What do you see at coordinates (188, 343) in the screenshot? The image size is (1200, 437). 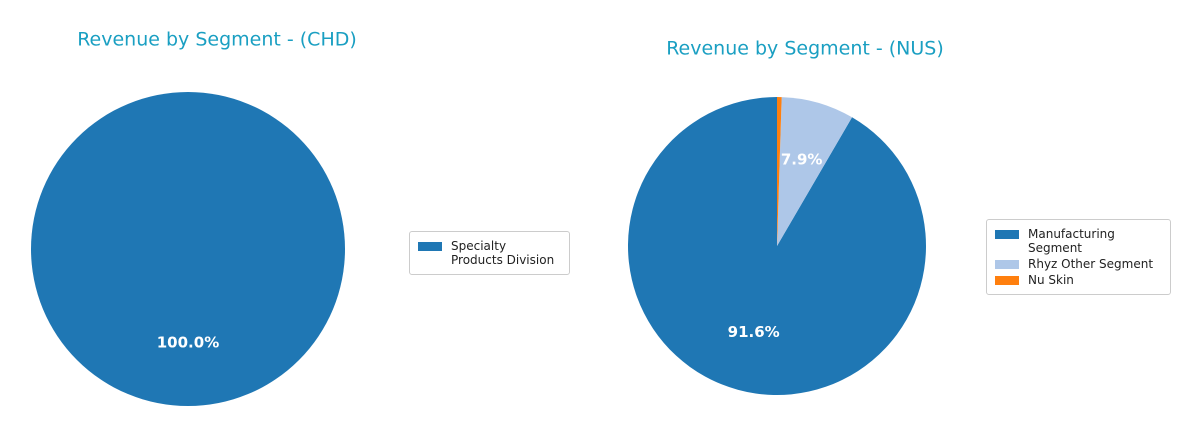 I see `value-label: 100.0%` at bounding box center [188, 343].